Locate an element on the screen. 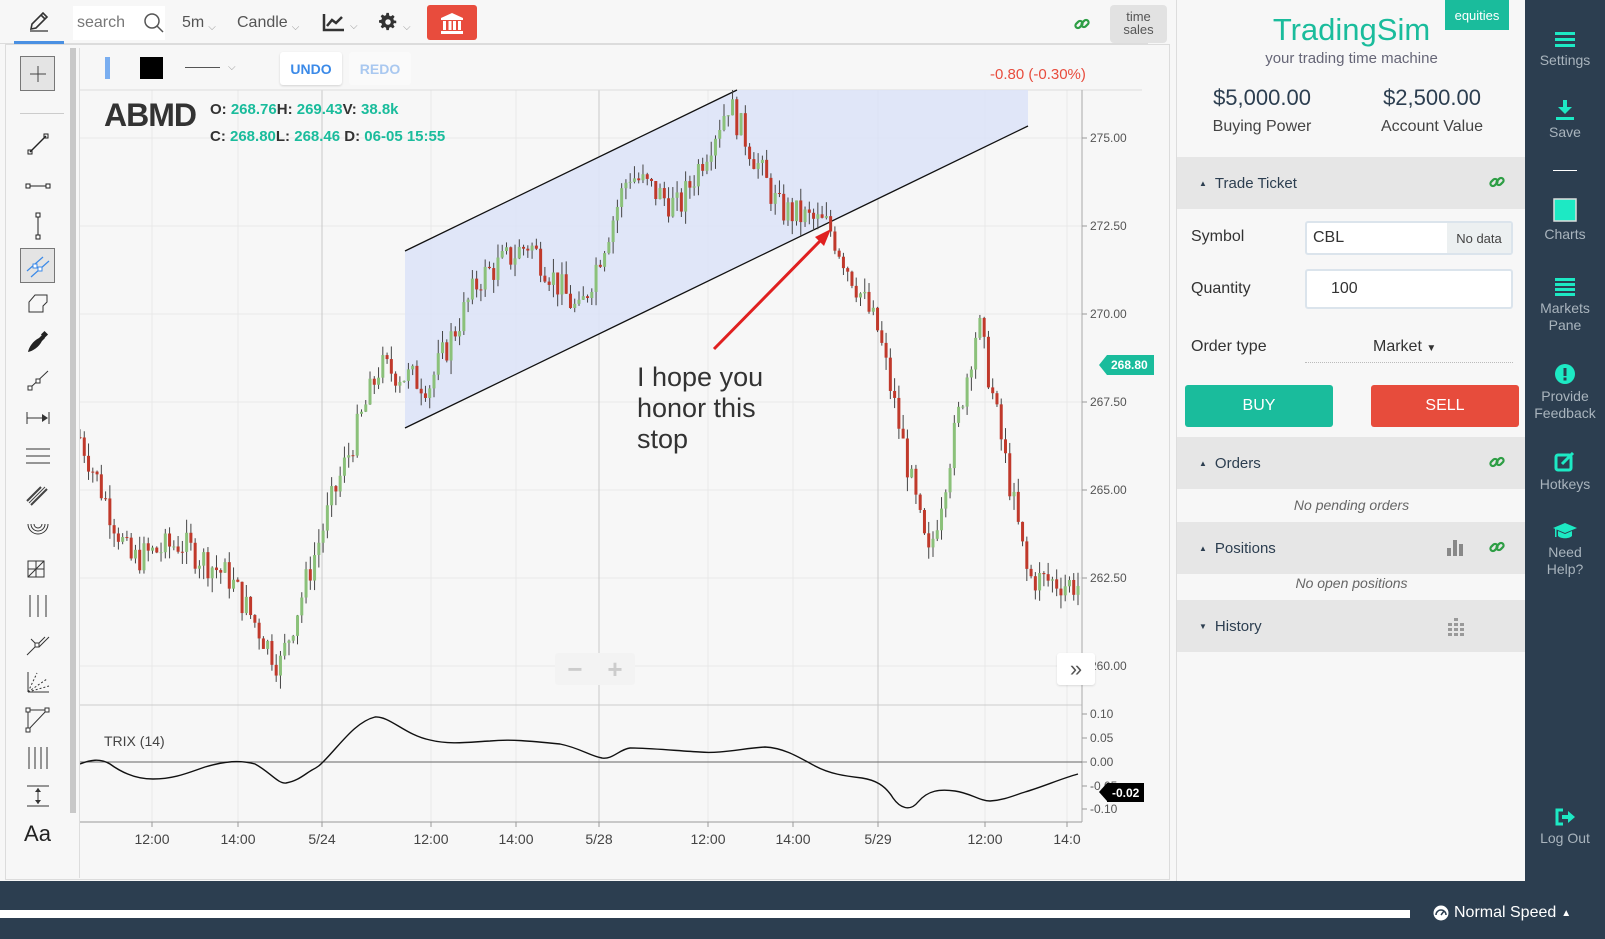 This screenshot has width=1605, height=939. pitchfan-tool is located at coordinates (37, 493).